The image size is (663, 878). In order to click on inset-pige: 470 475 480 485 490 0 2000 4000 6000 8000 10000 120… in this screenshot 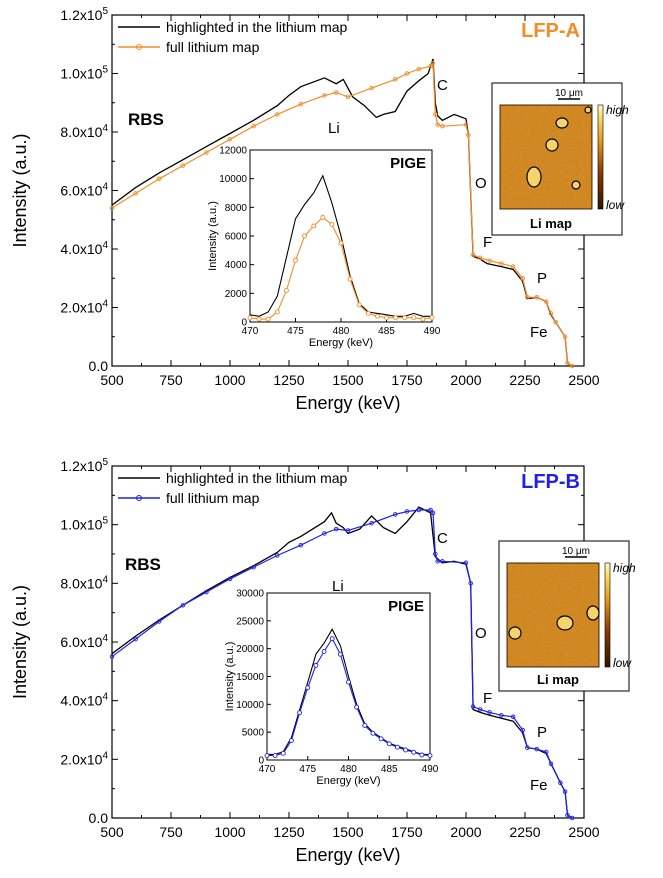, I will do `click(324, 248)`.